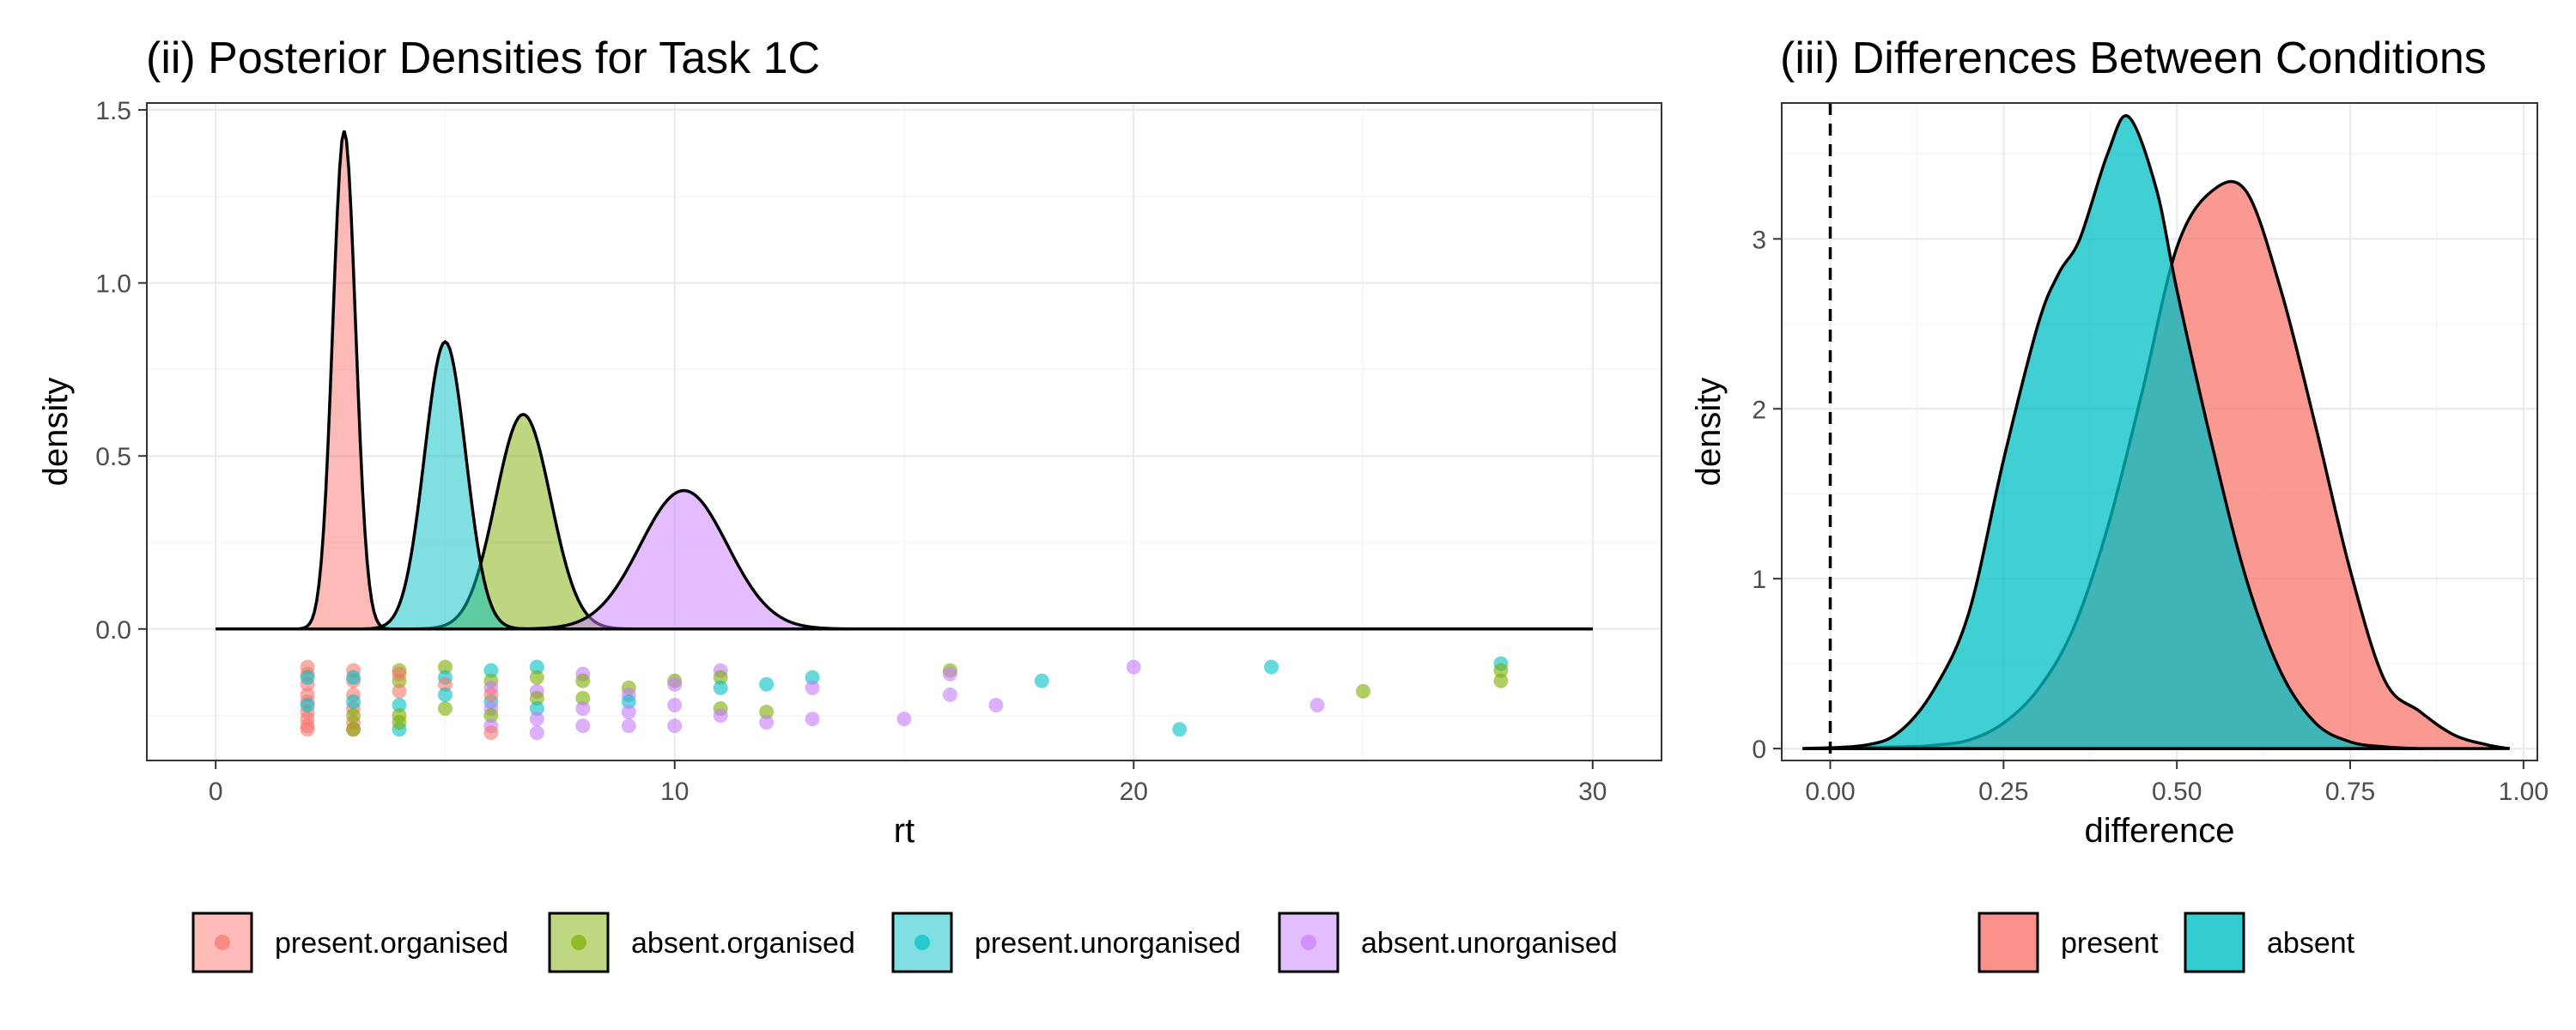  Describe the element at coordinates (2177, 792) in the screenshot. I see `x-tick-label: 0.50` at that location.